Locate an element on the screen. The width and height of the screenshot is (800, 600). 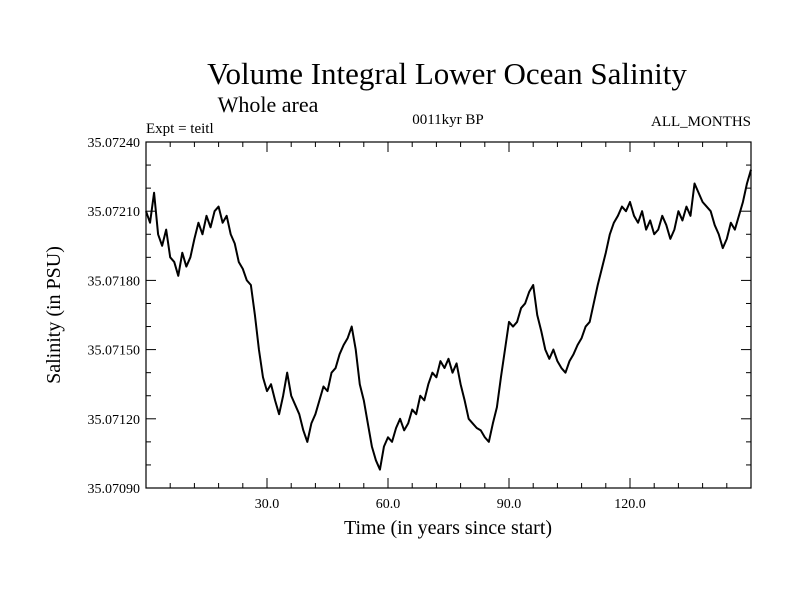
x-tick-label: 90.0 is located at coordinates (509, 504).